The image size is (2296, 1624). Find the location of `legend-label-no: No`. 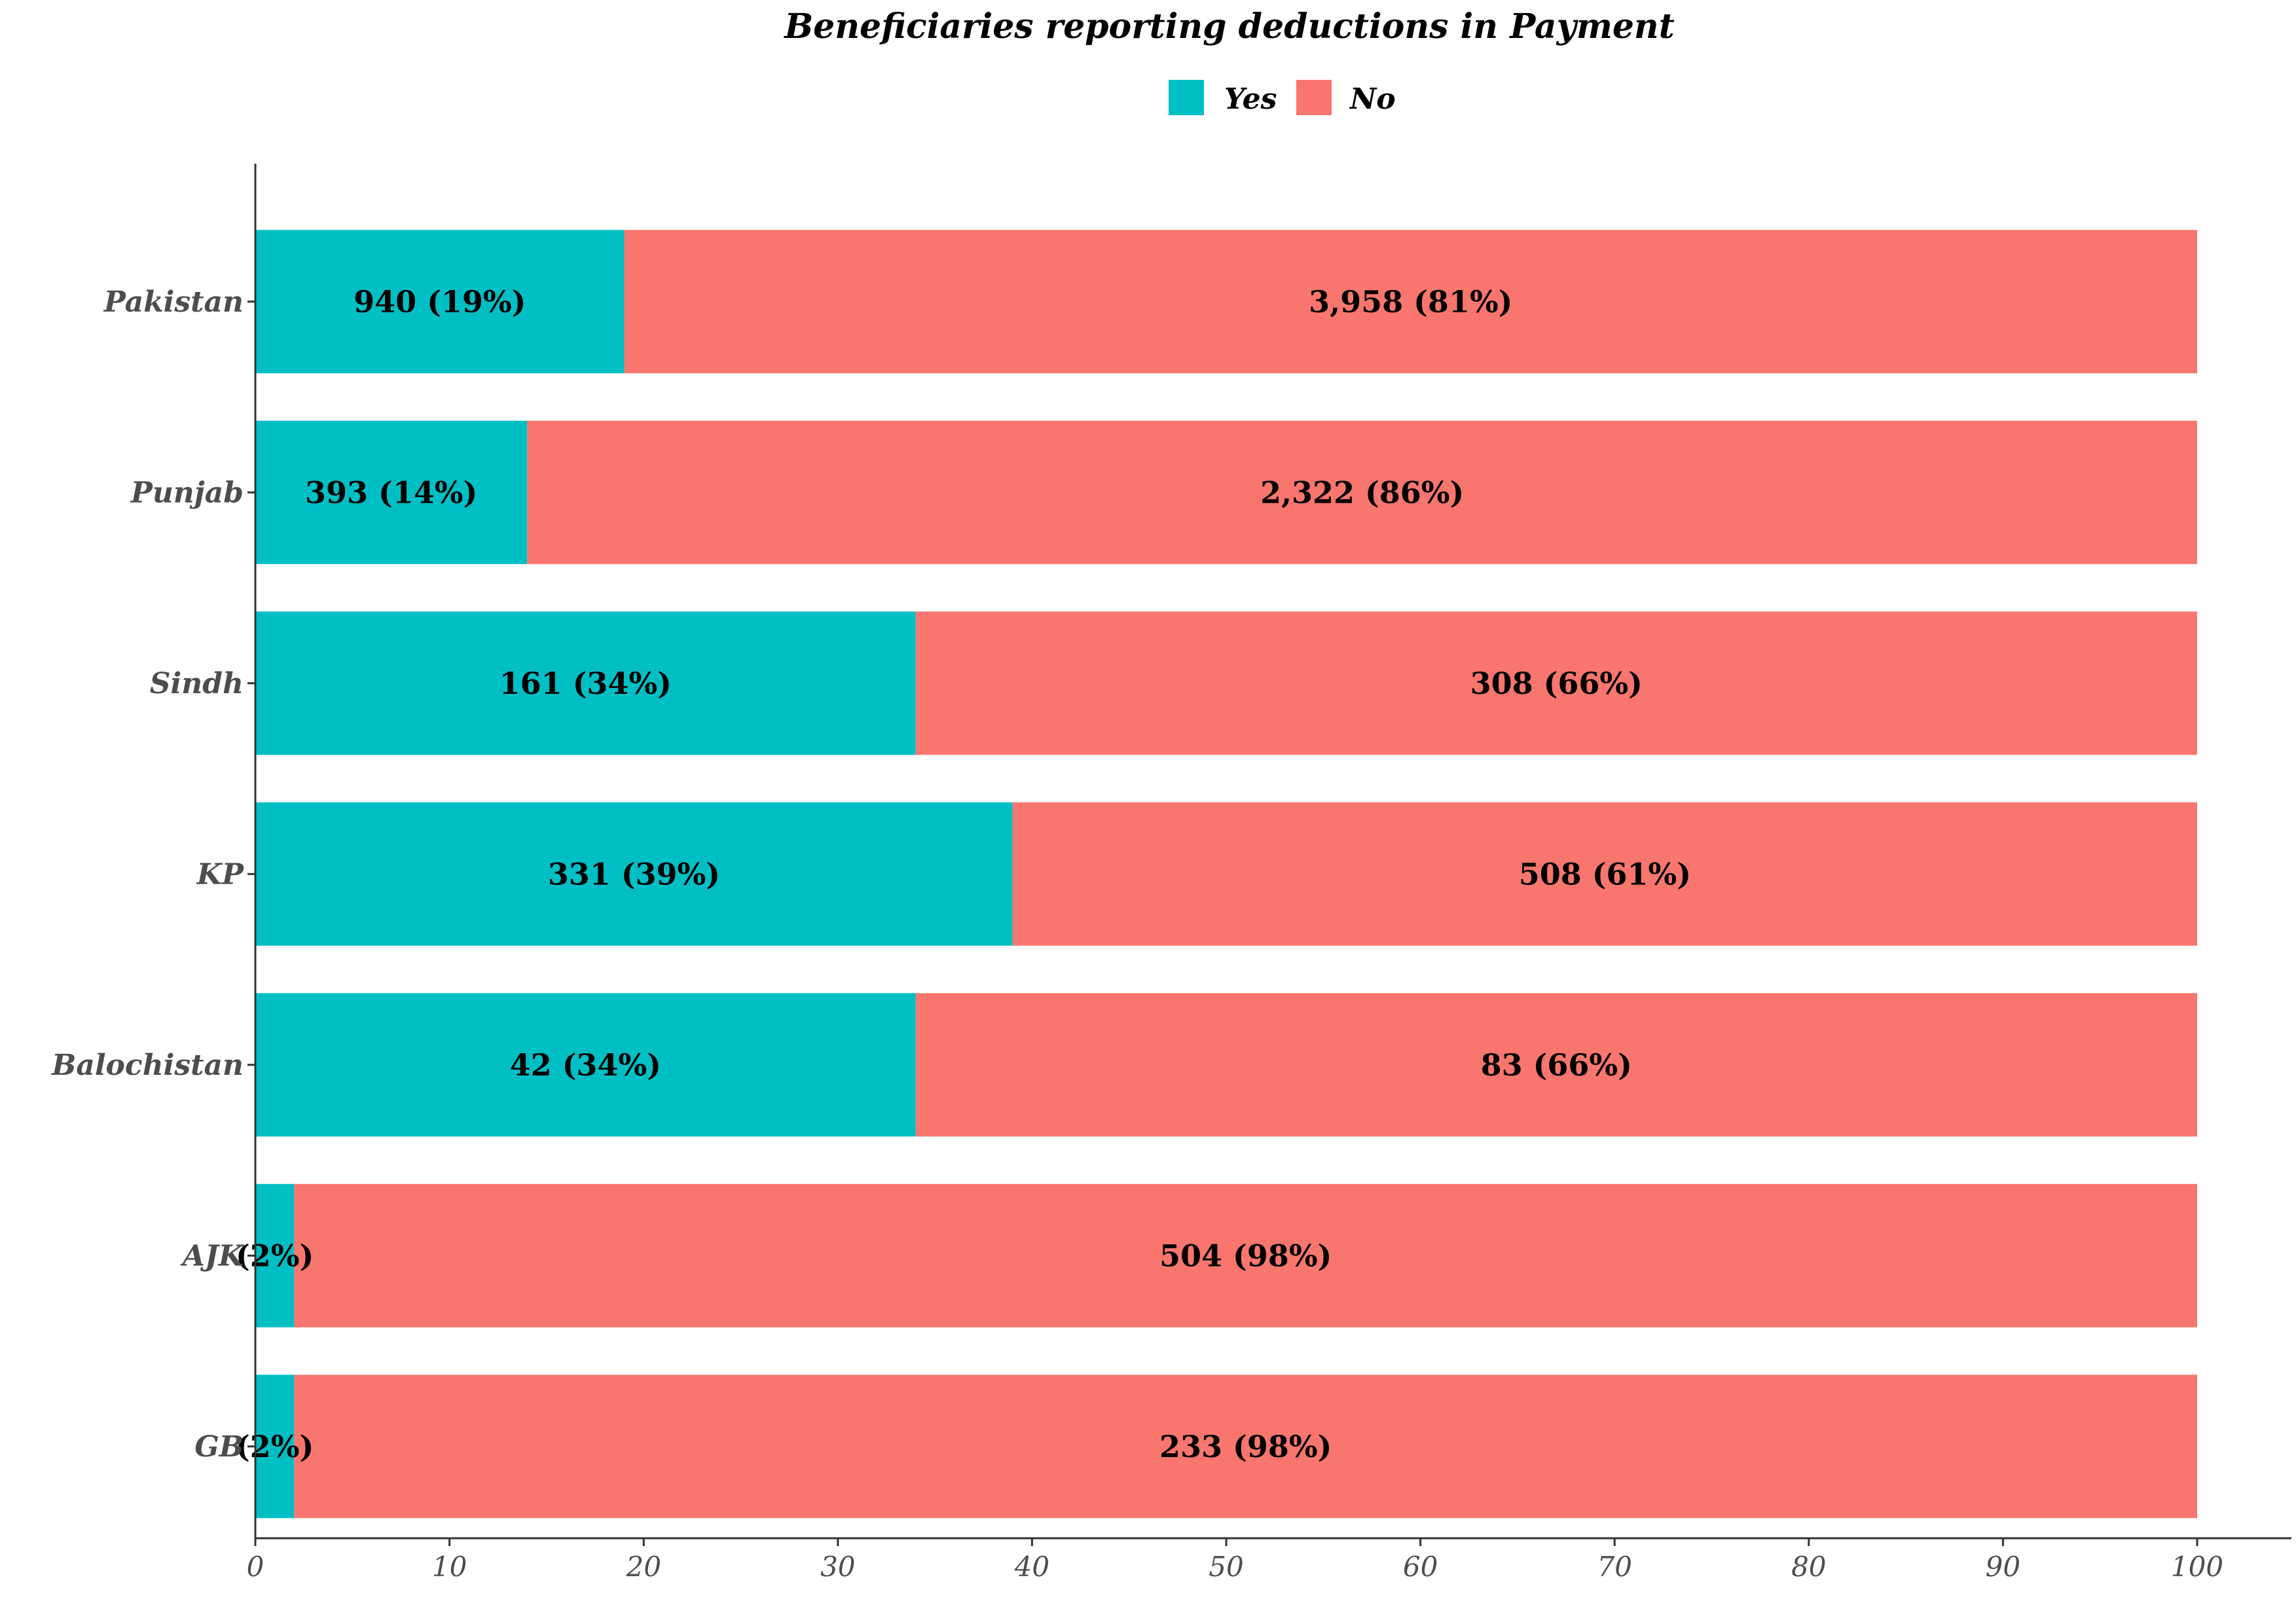

legend-label-no: No is located at coordinates (1372, 99).